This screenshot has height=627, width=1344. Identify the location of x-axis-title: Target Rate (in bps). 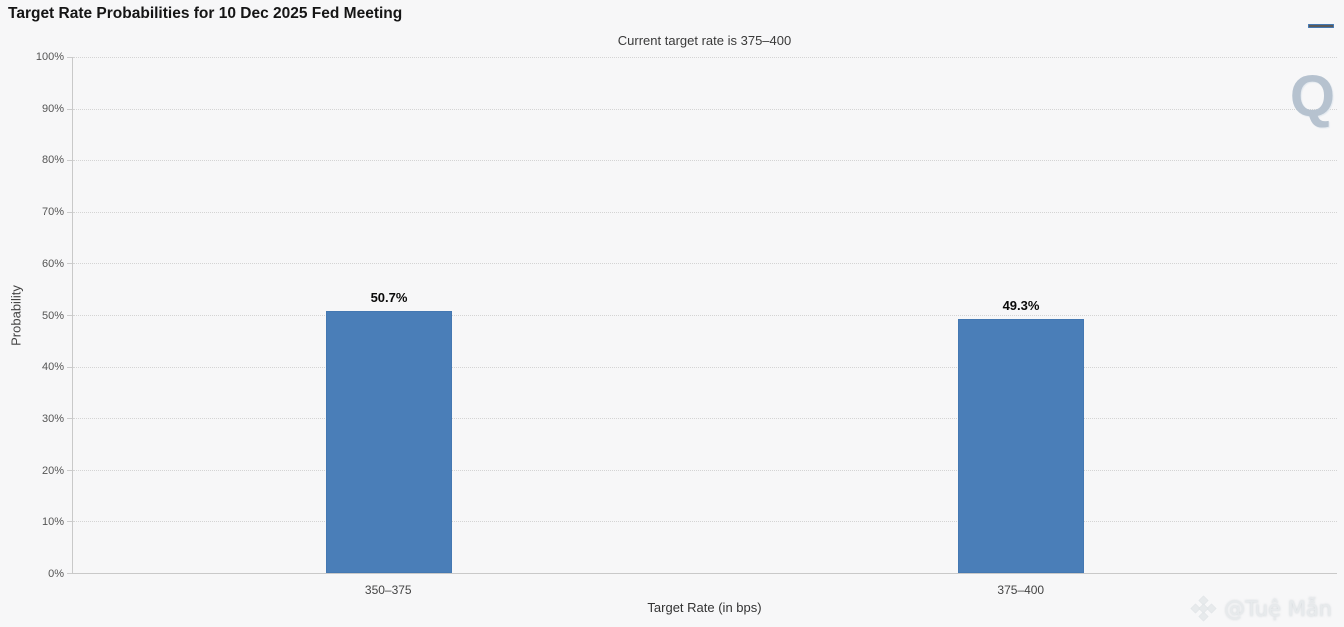
(704, 607).